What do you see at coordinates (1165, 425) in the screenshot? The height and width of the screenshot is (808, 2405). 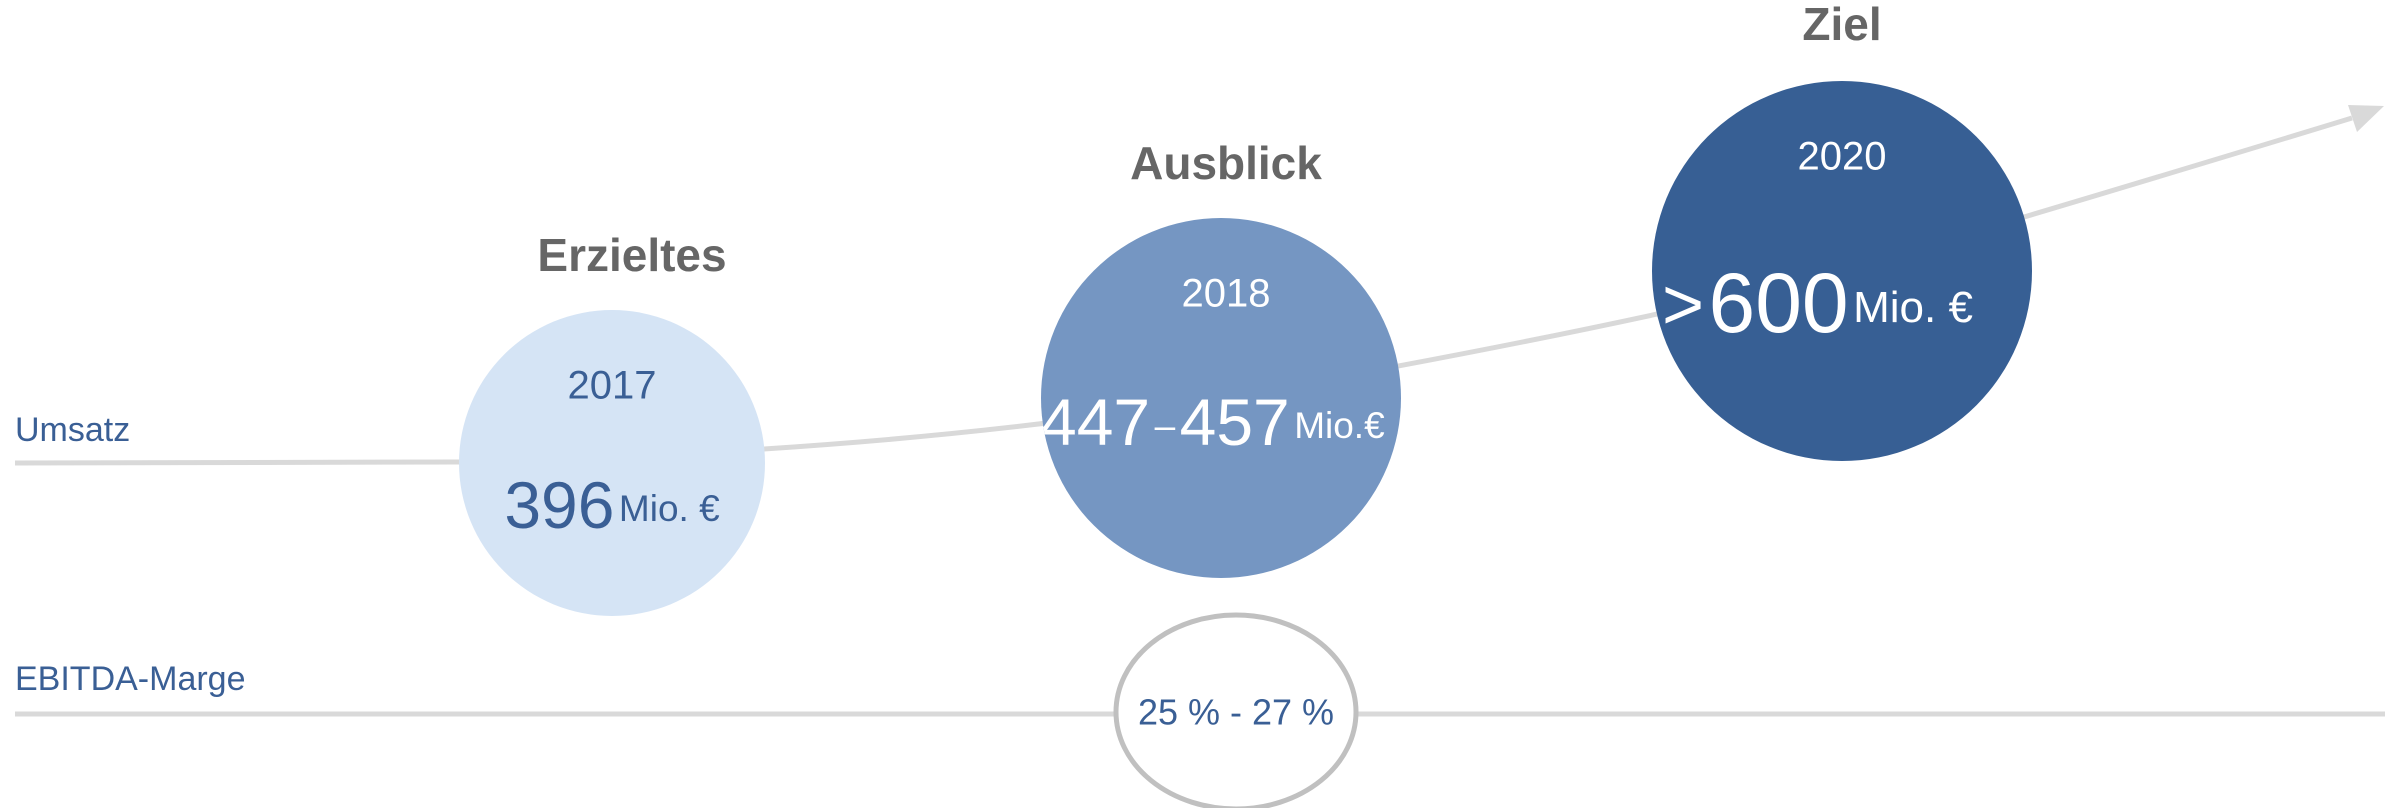 I see `dash: –` at bounding box center [1165, 425].